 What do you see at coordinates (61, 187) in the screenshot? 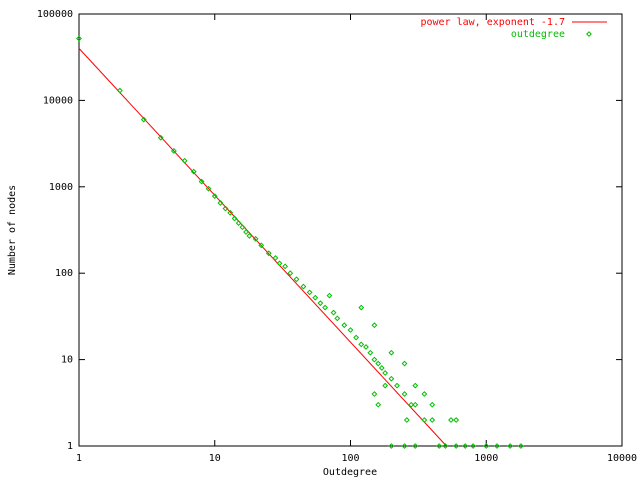
I see `y-tick-label: 1000` at bounding box center [61, 187].